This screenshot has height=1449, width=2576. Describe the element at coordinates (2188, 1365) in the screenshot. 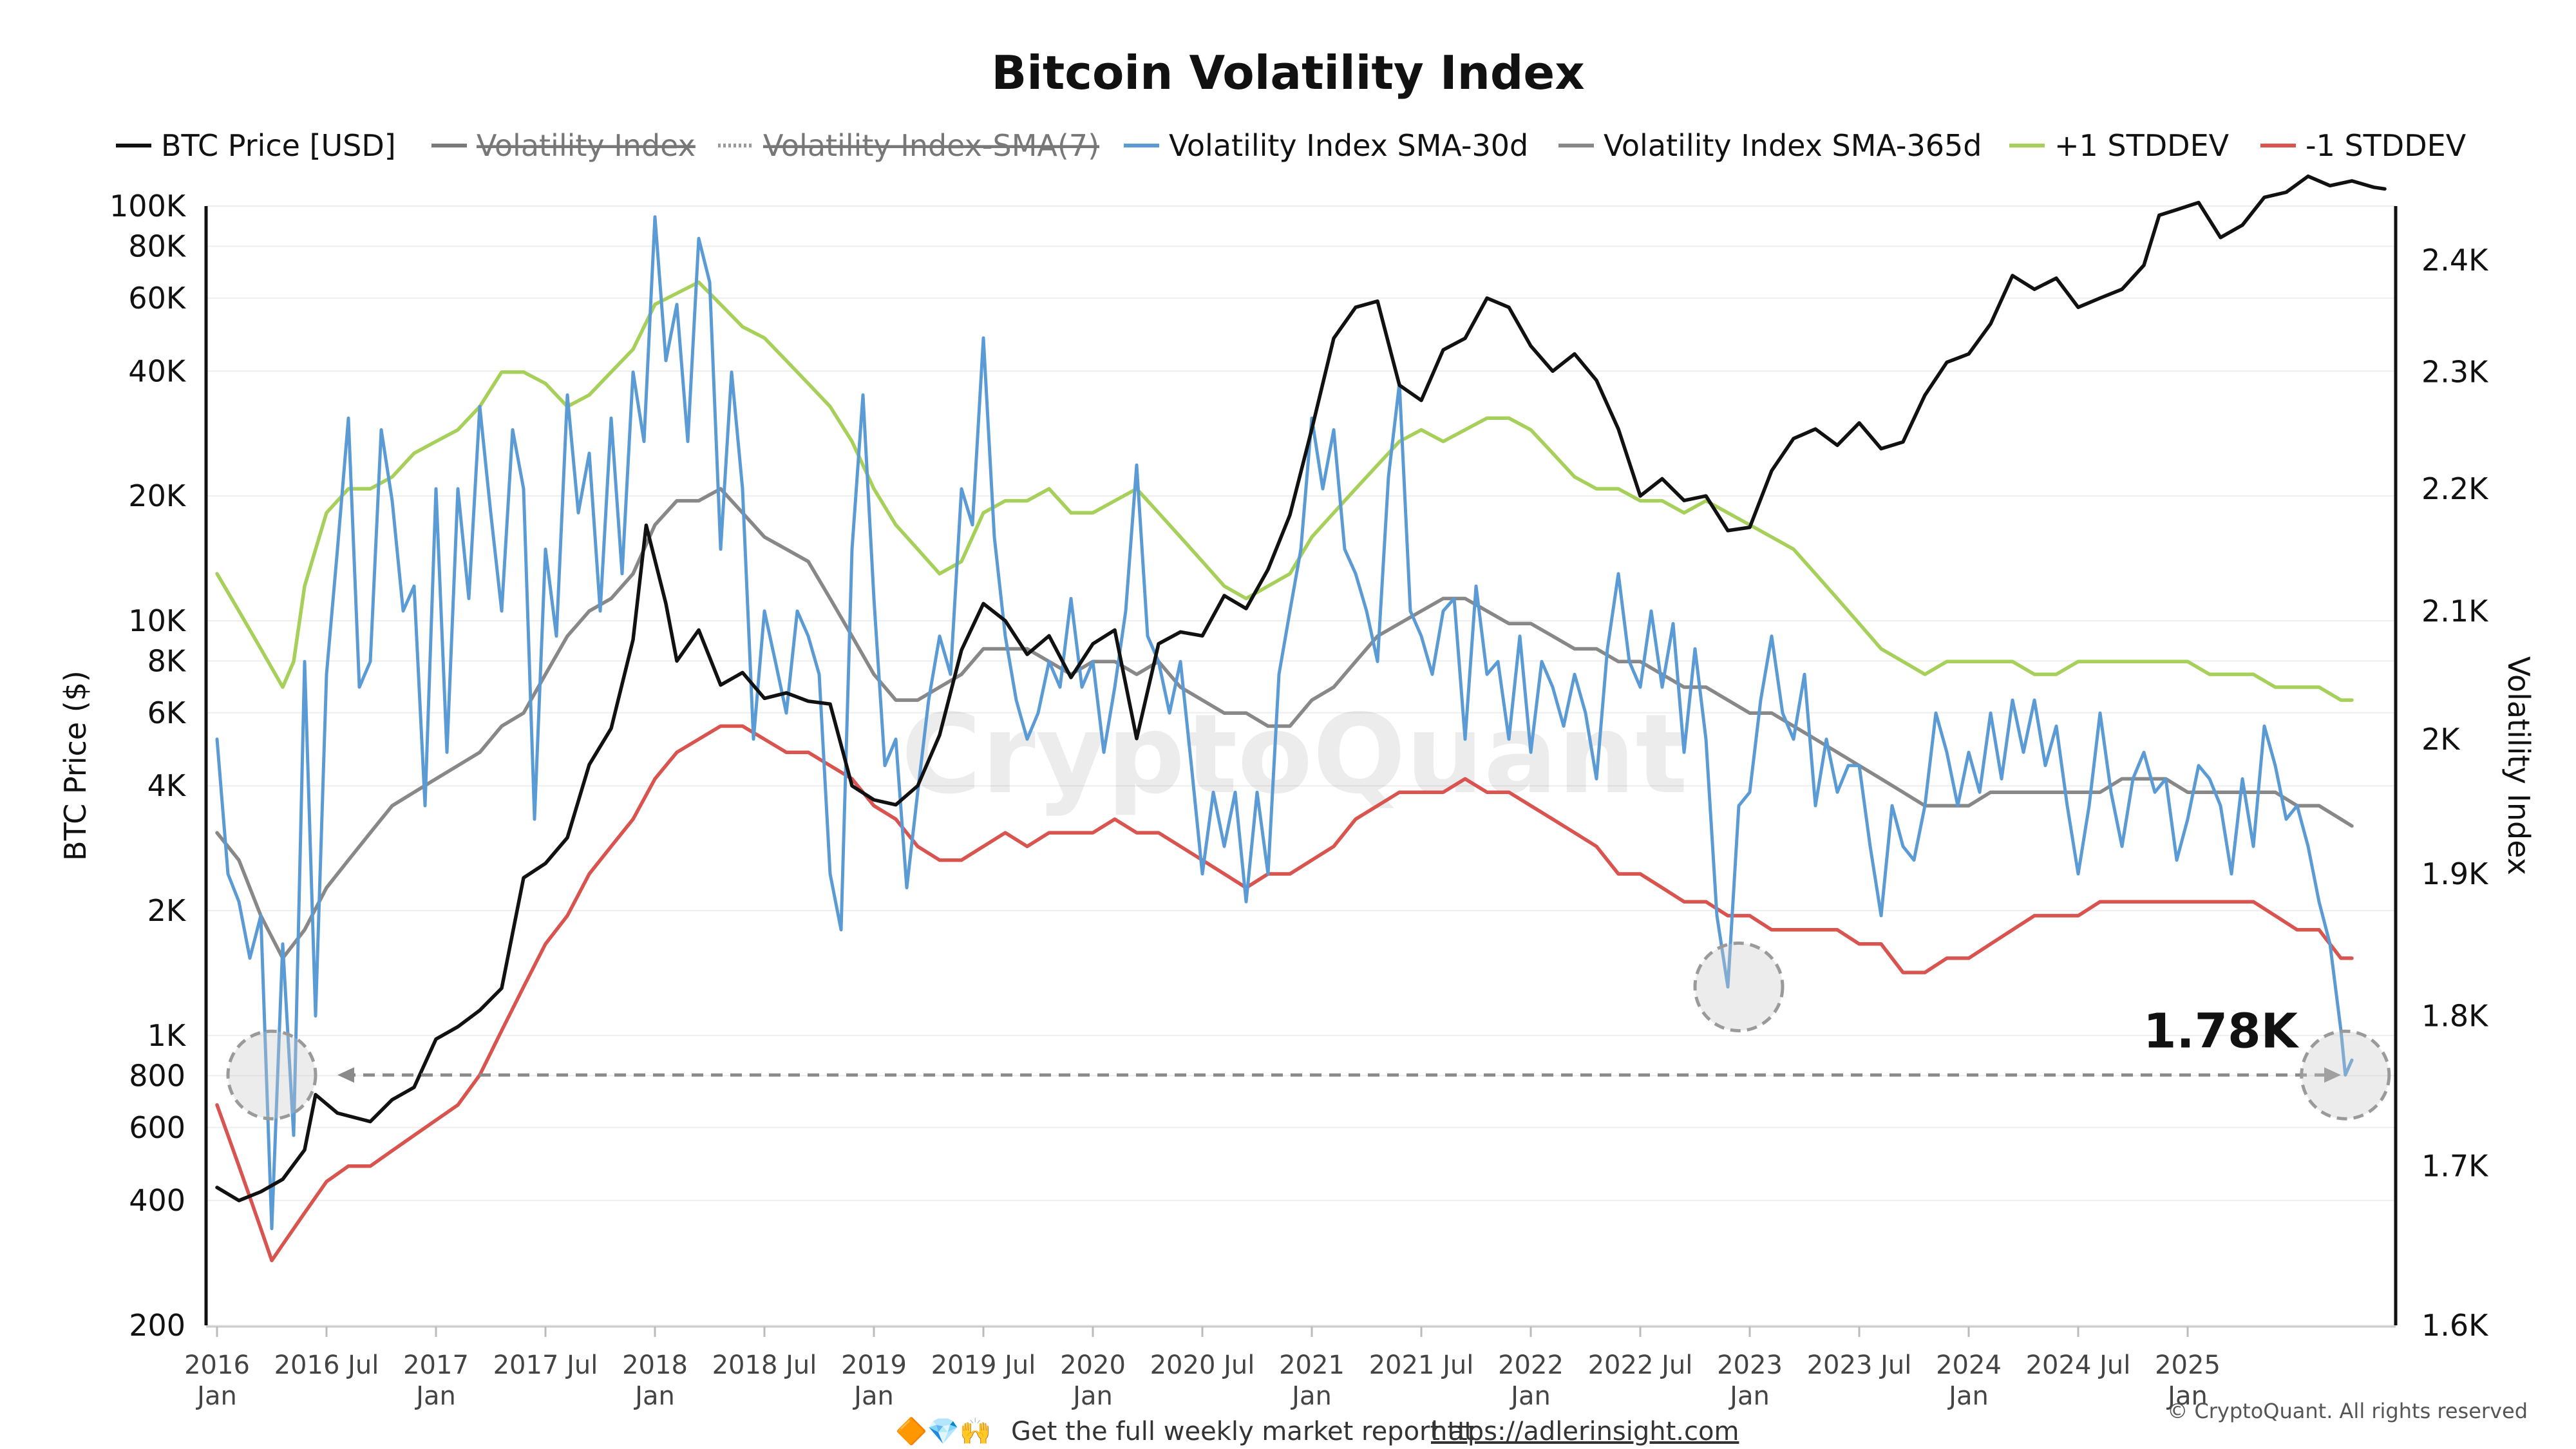

I see `x-tick-label: 2025` at that location.